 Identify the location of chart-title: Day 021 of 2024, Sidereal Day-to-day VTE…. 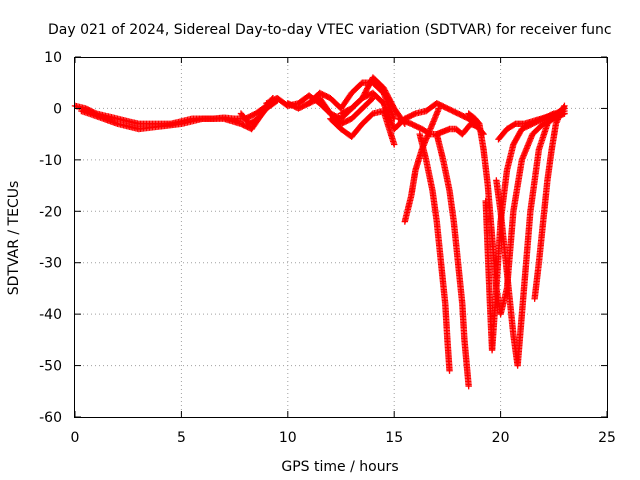
(330, 30).